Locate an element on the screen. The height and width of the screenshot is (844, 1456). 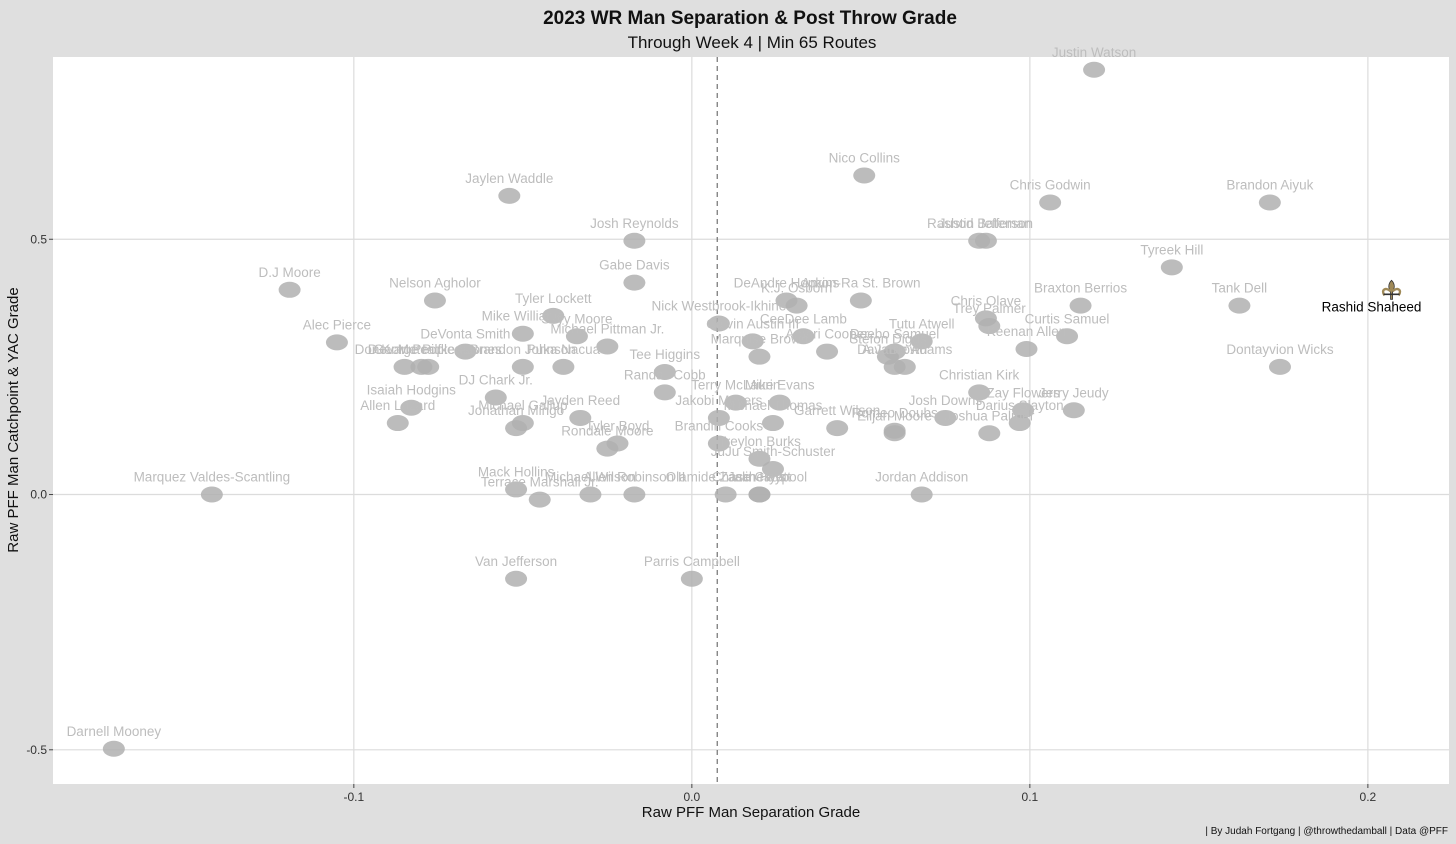
point-label: Amon-Ra St. Brown is located at coordinates (860, 283).